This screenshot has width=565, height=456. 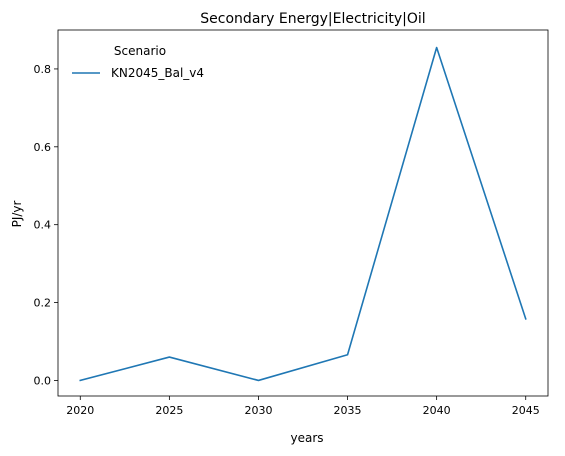 What do you see at coordinates (43, 69) in the screenshot?
I see `y-tick-label: 0.8` at bounding box center [43, 69].